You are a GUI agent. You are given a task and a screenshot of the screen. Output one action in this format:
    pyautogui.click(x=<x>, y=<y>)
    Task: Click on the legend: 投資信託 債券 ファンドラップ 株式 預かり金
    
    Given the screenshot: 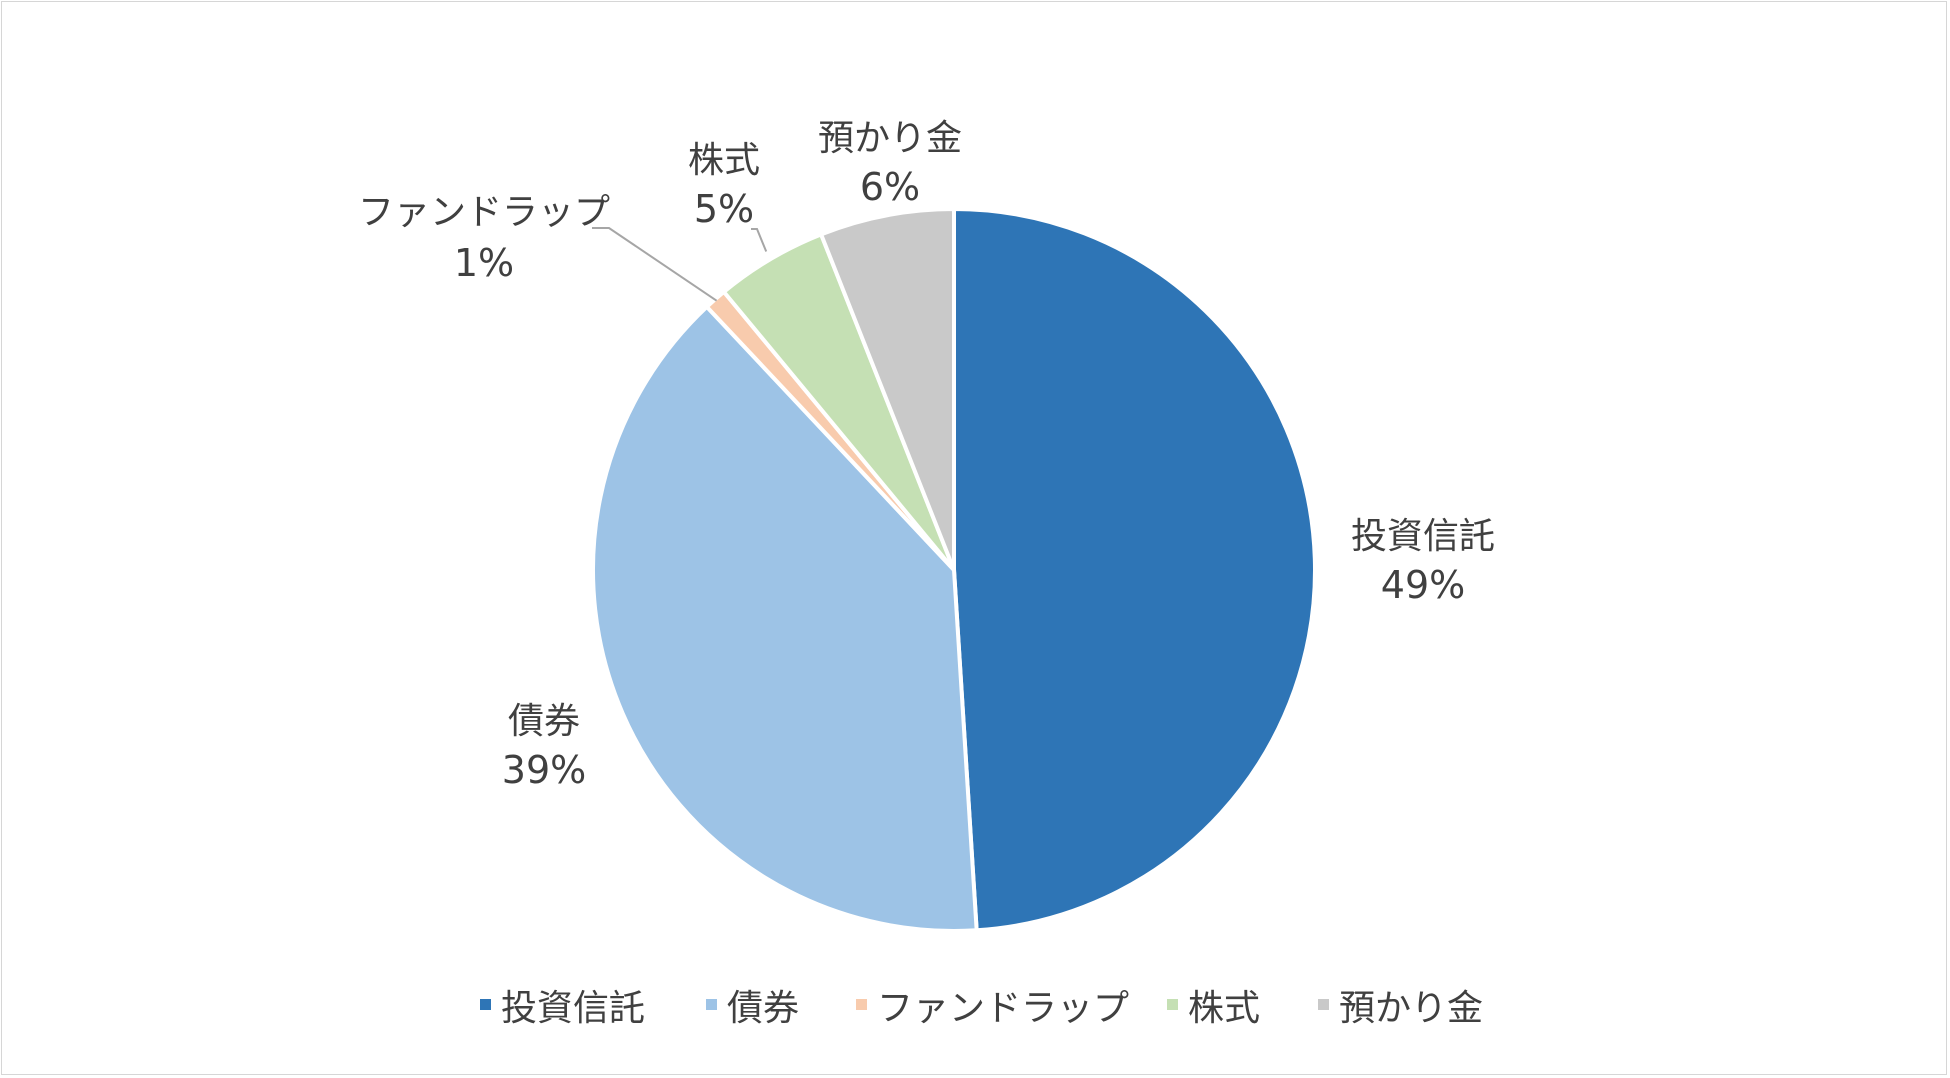 What is the action you would take?
    pyautogui.click(x=981, y=1008)
    